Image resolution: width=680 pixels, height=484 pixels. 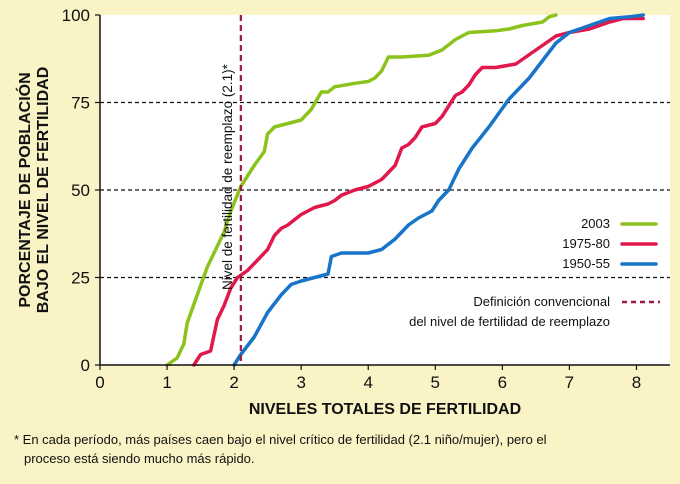 What do you see at coordinates (227, 176) in the screenshot?
I see `reference-line-label: Nivel de fertilidad de reemplazo (2.1)*` at bounding box center [227, 176].